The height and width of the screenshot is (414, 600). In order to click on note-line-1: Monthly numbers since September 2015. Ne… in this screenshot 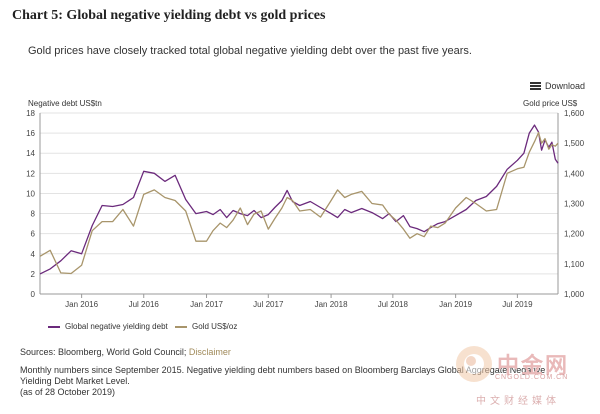, I will do `click(283, 370)`.